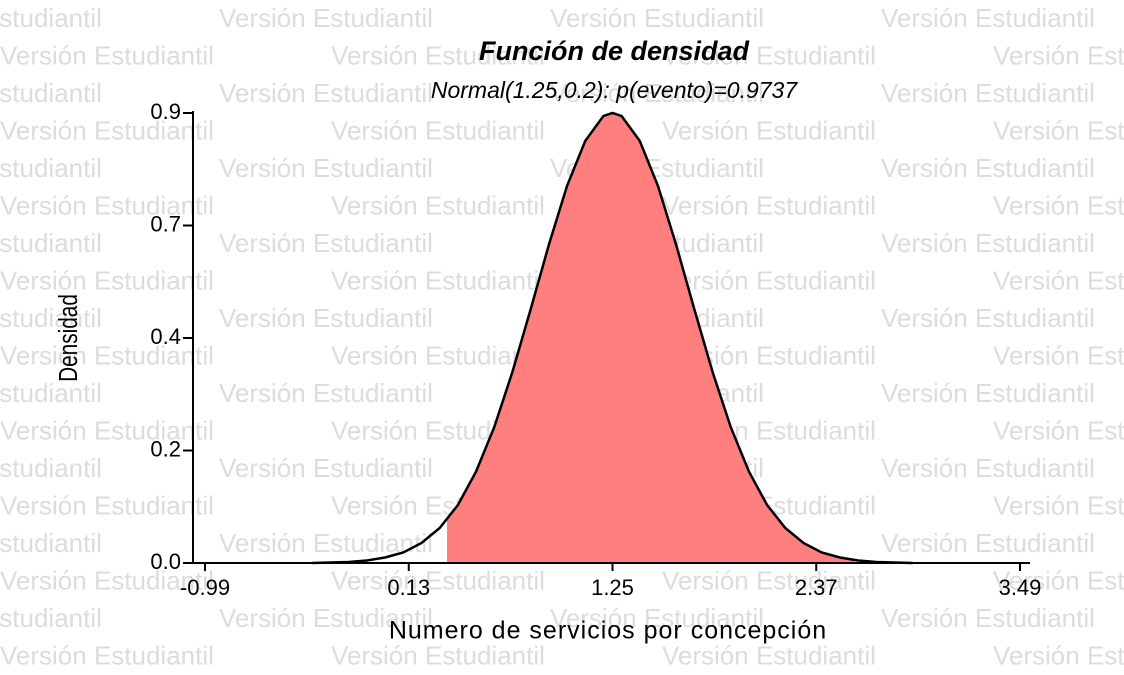 This screenshot has height=675, width=1124. I want to click on chart-title: Función de densidad, so click(614, 51).